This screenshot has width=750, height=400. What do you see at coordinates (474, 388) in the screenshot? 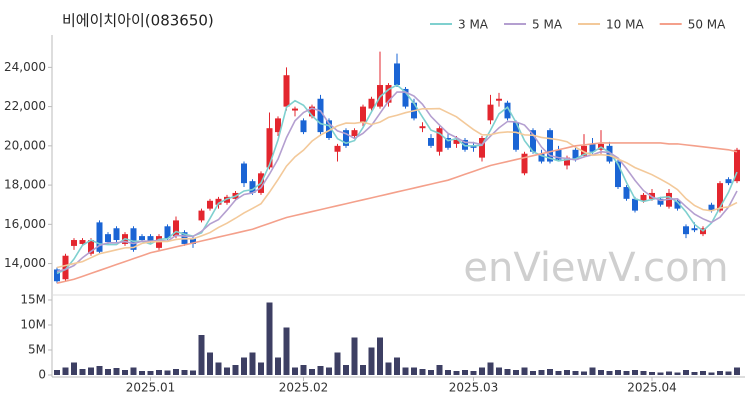
I see `x-tick-label: 2025.03` at bounding box center [474, 388].